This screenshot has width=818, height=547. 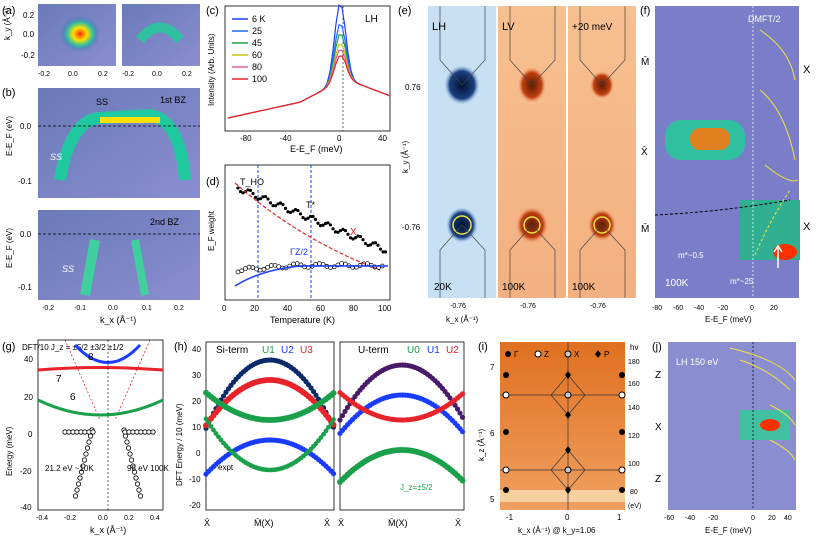 What do you see at coordinates (316, 149) in the screenshot?
I see `panel-c-xlabel: E-E_F (meV)` at bounding box center [316, 149].